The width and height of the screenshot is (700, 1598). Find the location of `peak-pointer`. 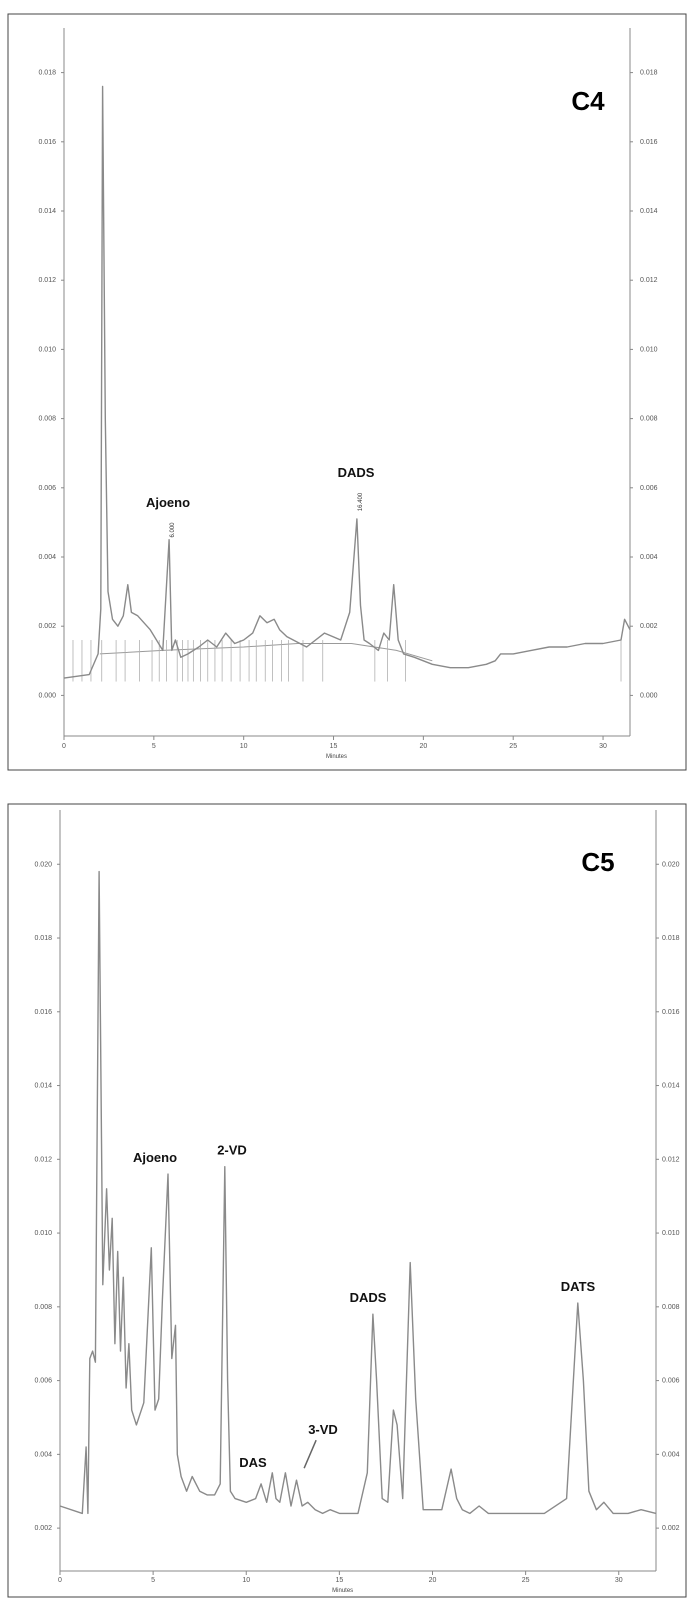

peak-pointer is located at coordinates (310, 1454).